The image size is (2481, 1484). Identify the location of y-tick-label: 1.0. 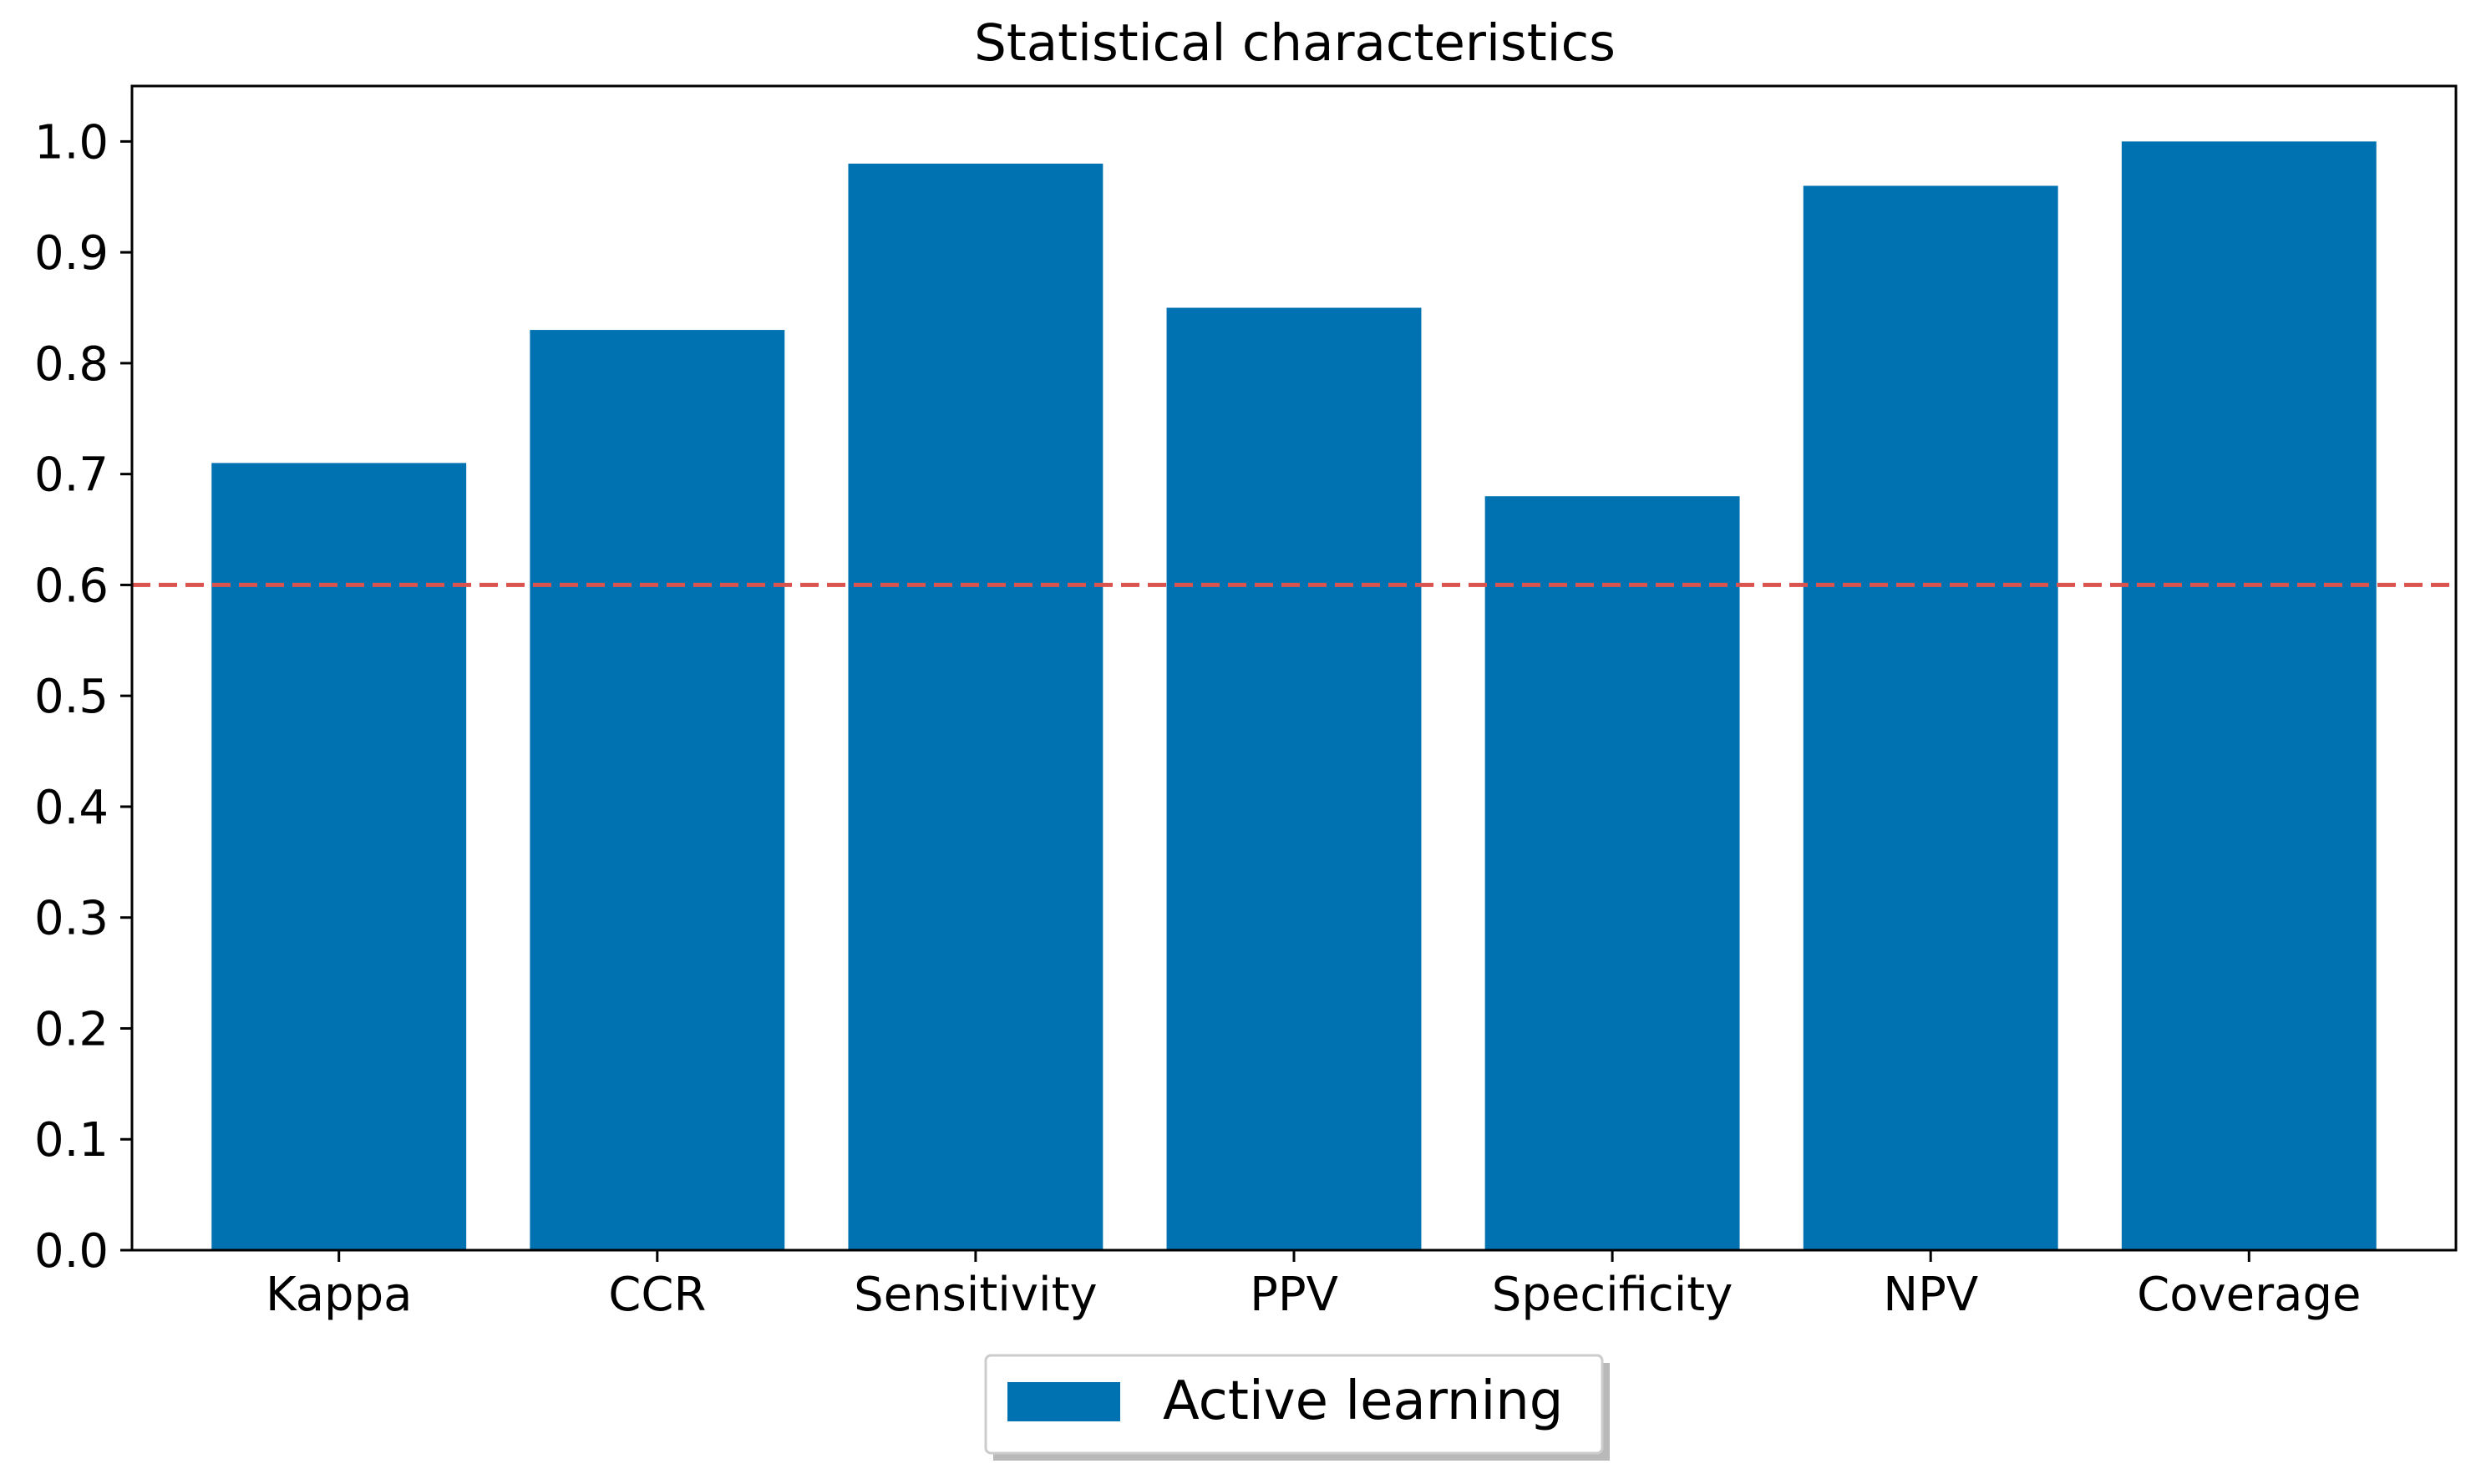
(71, 142).